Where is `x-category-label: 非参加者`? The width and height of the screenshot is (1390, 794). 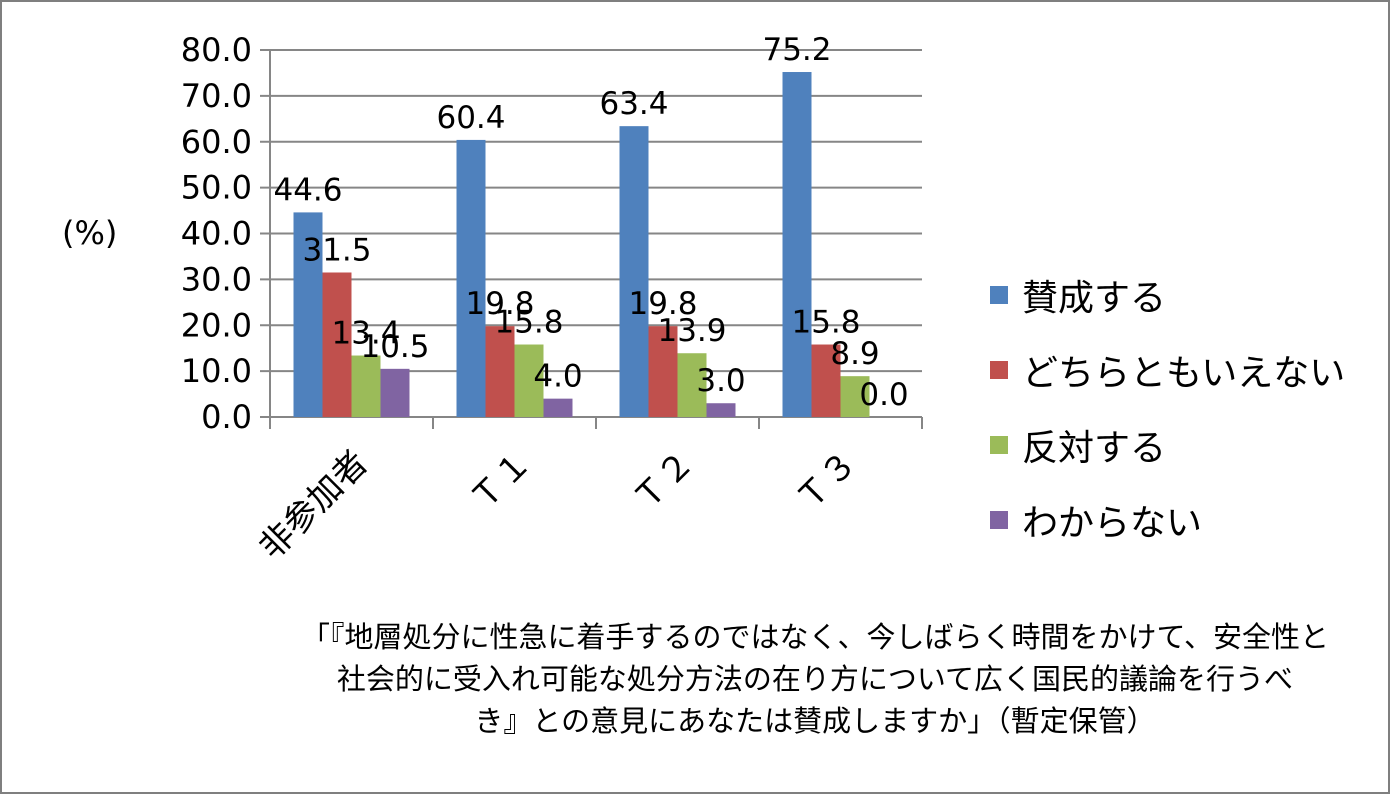
x-category-label: 非参加者 is located at coordinates (313, 505).